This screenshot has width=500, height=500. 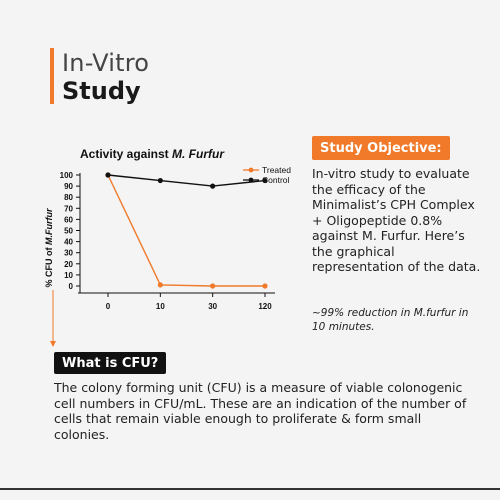 I want to click on y-tick-label: 60, so click(x=68, y=219).